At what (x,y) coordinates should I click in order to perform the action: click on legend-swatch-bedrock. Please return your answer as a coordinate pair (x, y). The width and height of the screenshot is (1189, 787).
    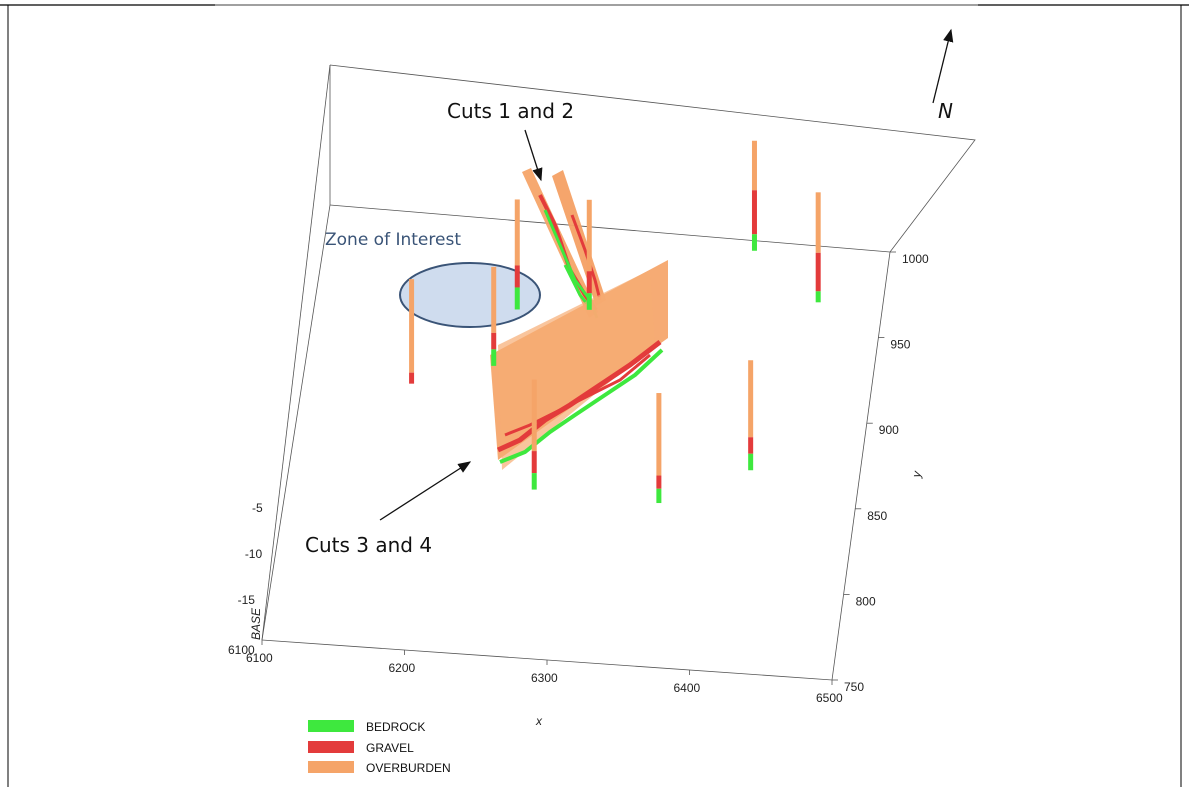
    Looking at the image, I should click on (331, 726).